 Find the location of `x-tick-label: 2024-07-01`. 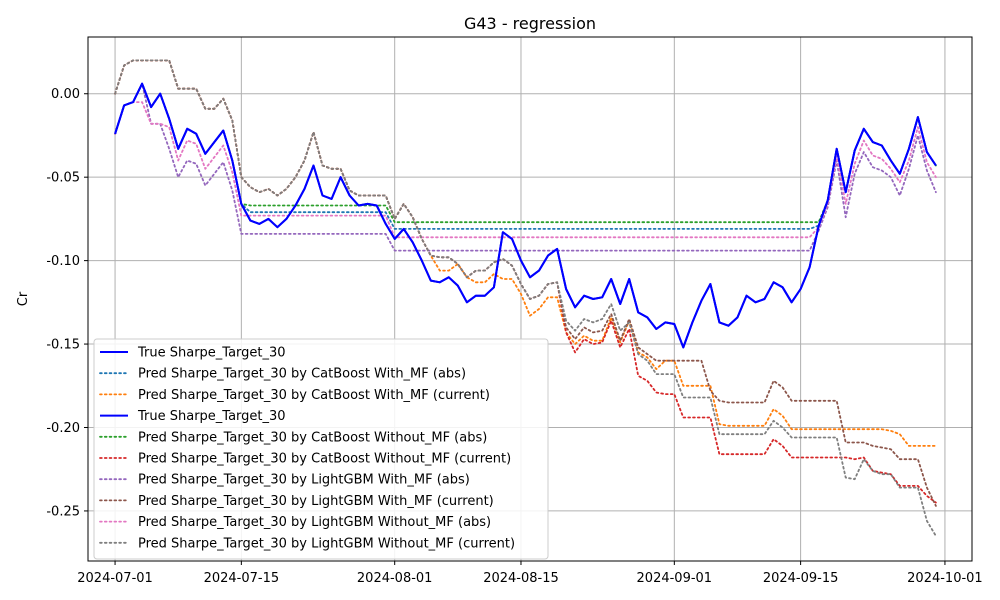

x-tick-label: 2024-07-01 is located at coordinates (115, 578).